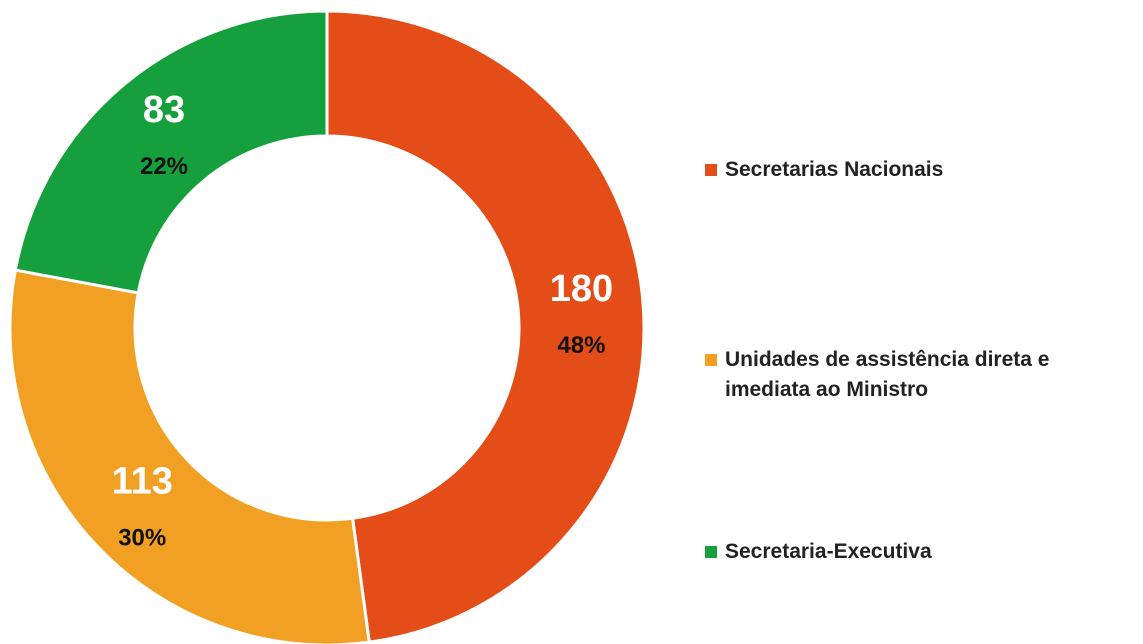 This screenshot has height=644, width=1143. Describe the element at coordinates (164, 110) in the screenshot. I see `value-label: 83` at that location.